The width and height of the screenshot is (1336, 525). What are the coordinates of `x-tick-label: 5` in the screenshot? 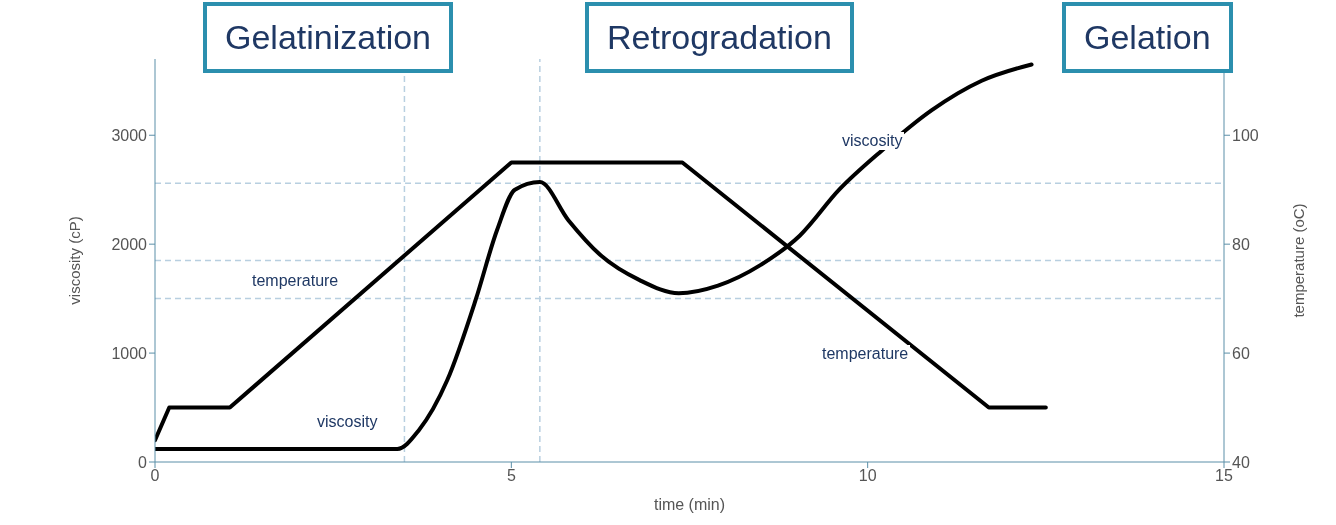 It's located at (511, 476).